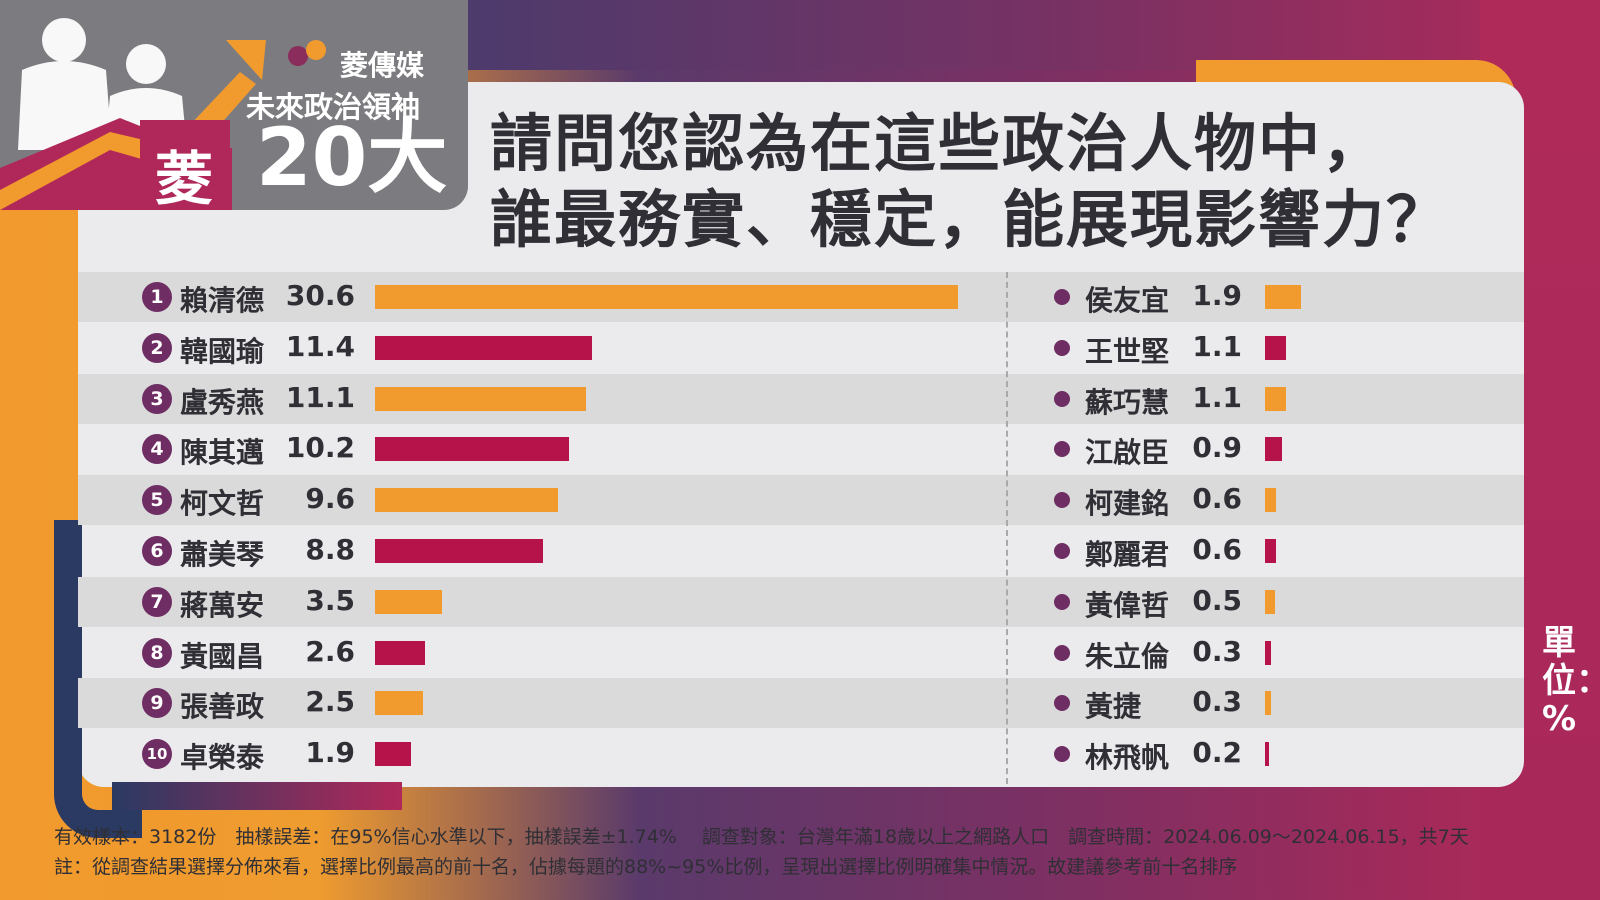 The height and width of the screenshot is (900, 1600). What do you see at coordinates (320, 448) in the screenshot?
I see `value-label: 10.2` at bounding box center [320, 448].